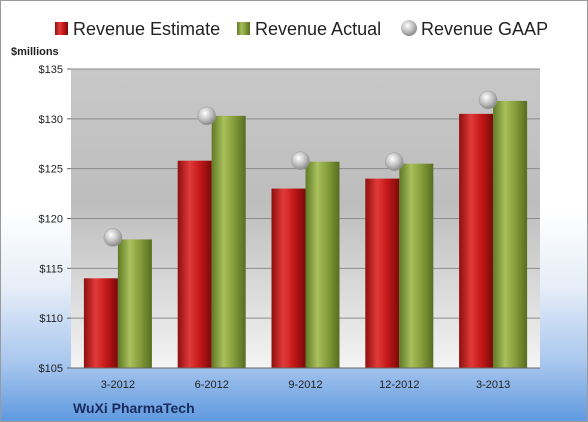 This screenshot has height=422, width=588. I want to click on x-tick-label: 9-2012, so click(305, 385).